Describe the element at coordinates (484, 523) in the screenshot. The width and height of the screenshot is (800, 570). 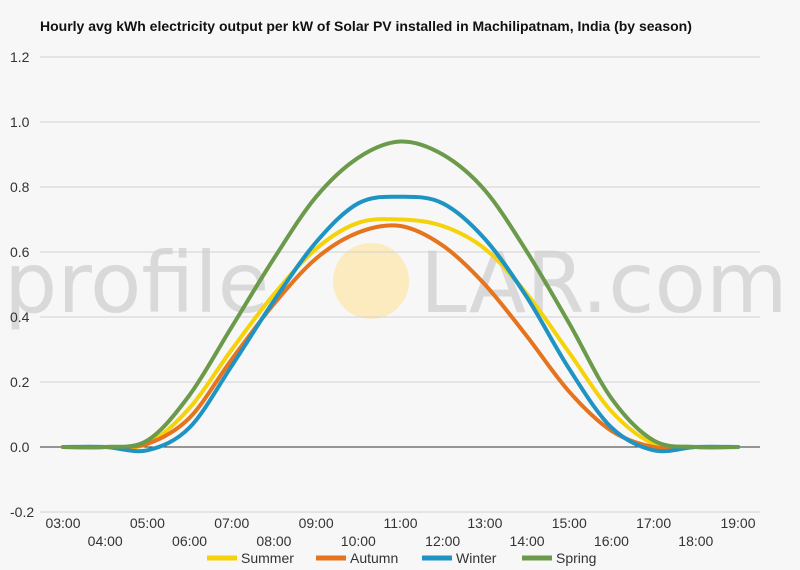
I see `x-tick-label: 13:00` at that location.